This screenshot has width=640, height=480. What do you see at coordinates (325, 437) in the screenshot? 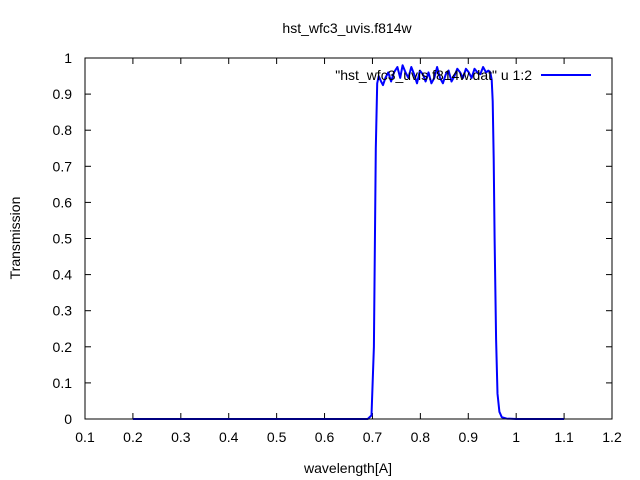
I see `x-tick-label-5: 0.6` at bounding box center [325, 437].